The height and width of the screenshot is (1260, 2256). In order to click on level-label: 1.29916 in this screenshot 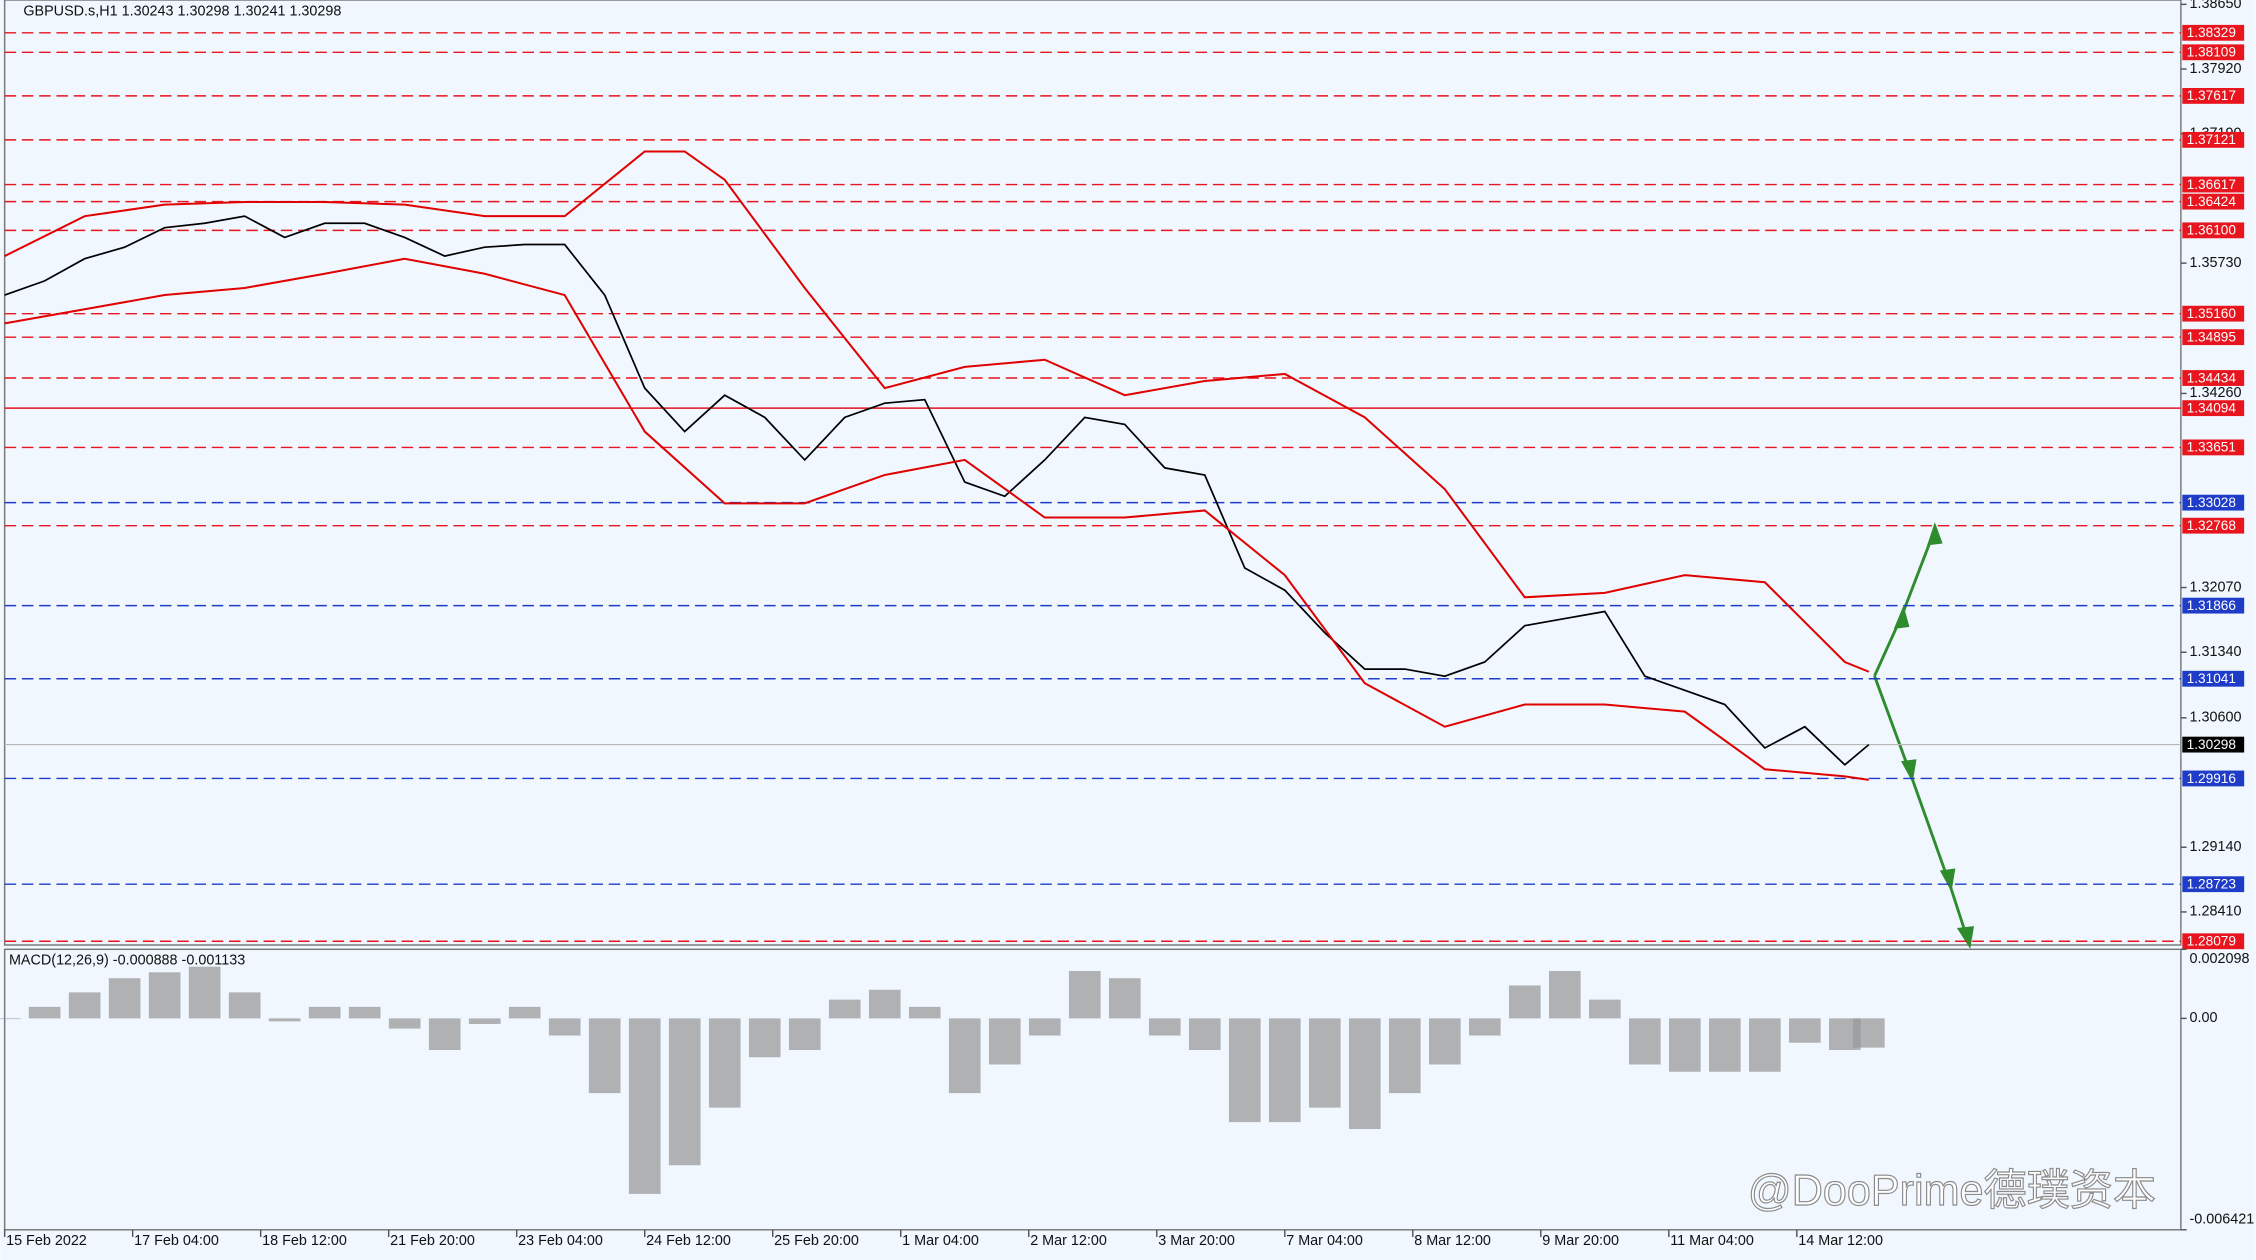, I will do `click(2211, 778)`.